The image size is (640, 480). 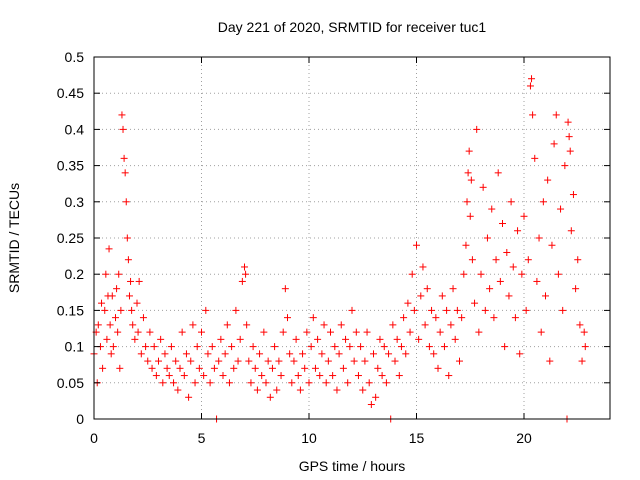 What do you see at coordinates (75, 57) in the screenshot?
I see `y-tick-label: 0.5` at bounding box center [75, 57].